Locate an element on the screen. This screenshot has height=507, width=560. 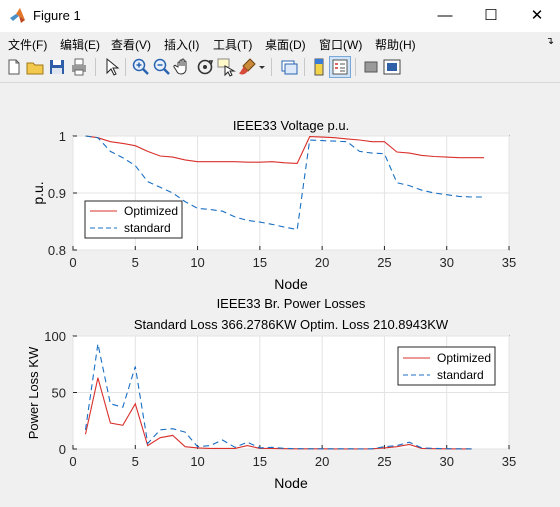
voltage-legend: Optimized standard is located at coordinates (133, 219).